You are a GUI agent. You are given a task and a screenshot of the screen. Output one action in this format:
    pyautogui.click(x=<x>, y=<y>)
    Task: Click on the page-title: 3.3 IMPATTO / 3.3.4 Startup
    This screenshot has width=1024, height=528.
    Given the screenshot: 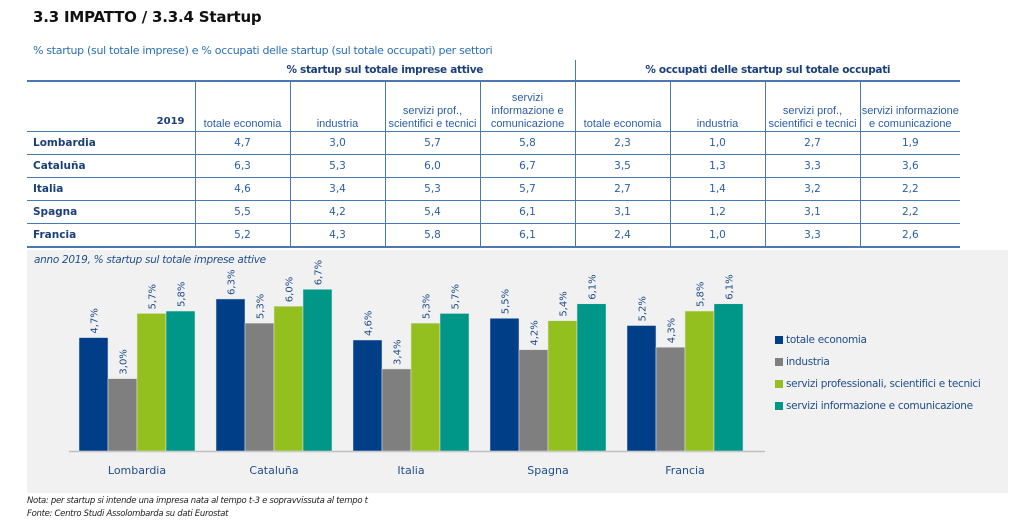 What is the action you would take?
    pyautogui.click(x=147, y=17)
    